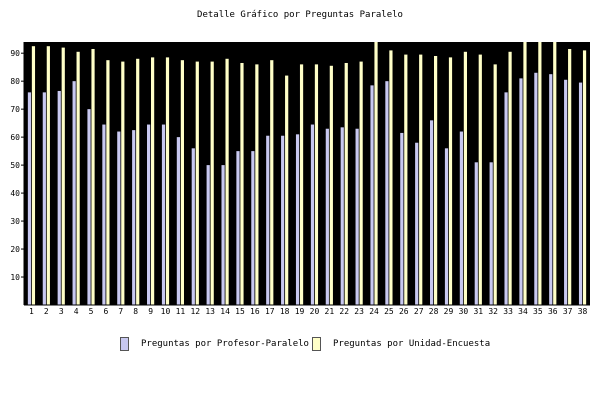 This screenshot has width=600, height=400. I want to click on x-tick-label-13: 13, so click(210, 311).